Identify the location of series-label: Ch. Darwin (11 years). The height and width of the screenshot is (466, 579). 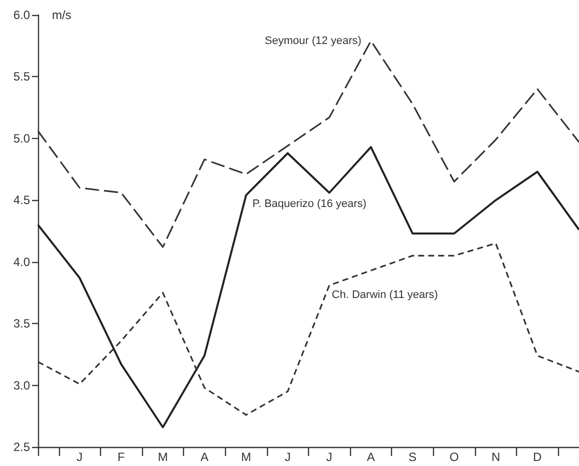
(385, 295).